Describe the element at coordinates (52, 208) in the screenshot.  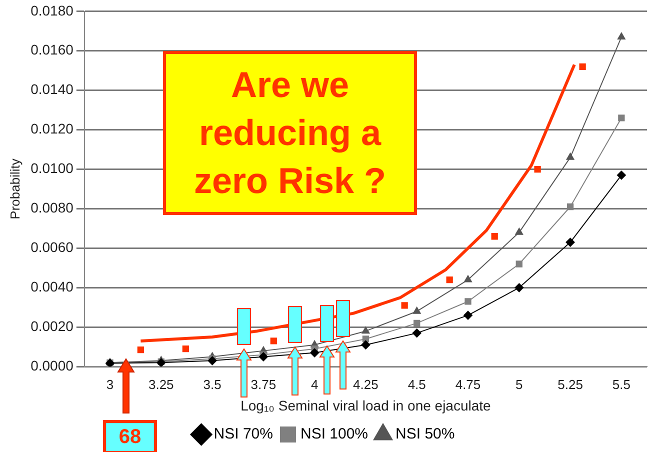
I see `y-tick-label: 0.0080` at that location.